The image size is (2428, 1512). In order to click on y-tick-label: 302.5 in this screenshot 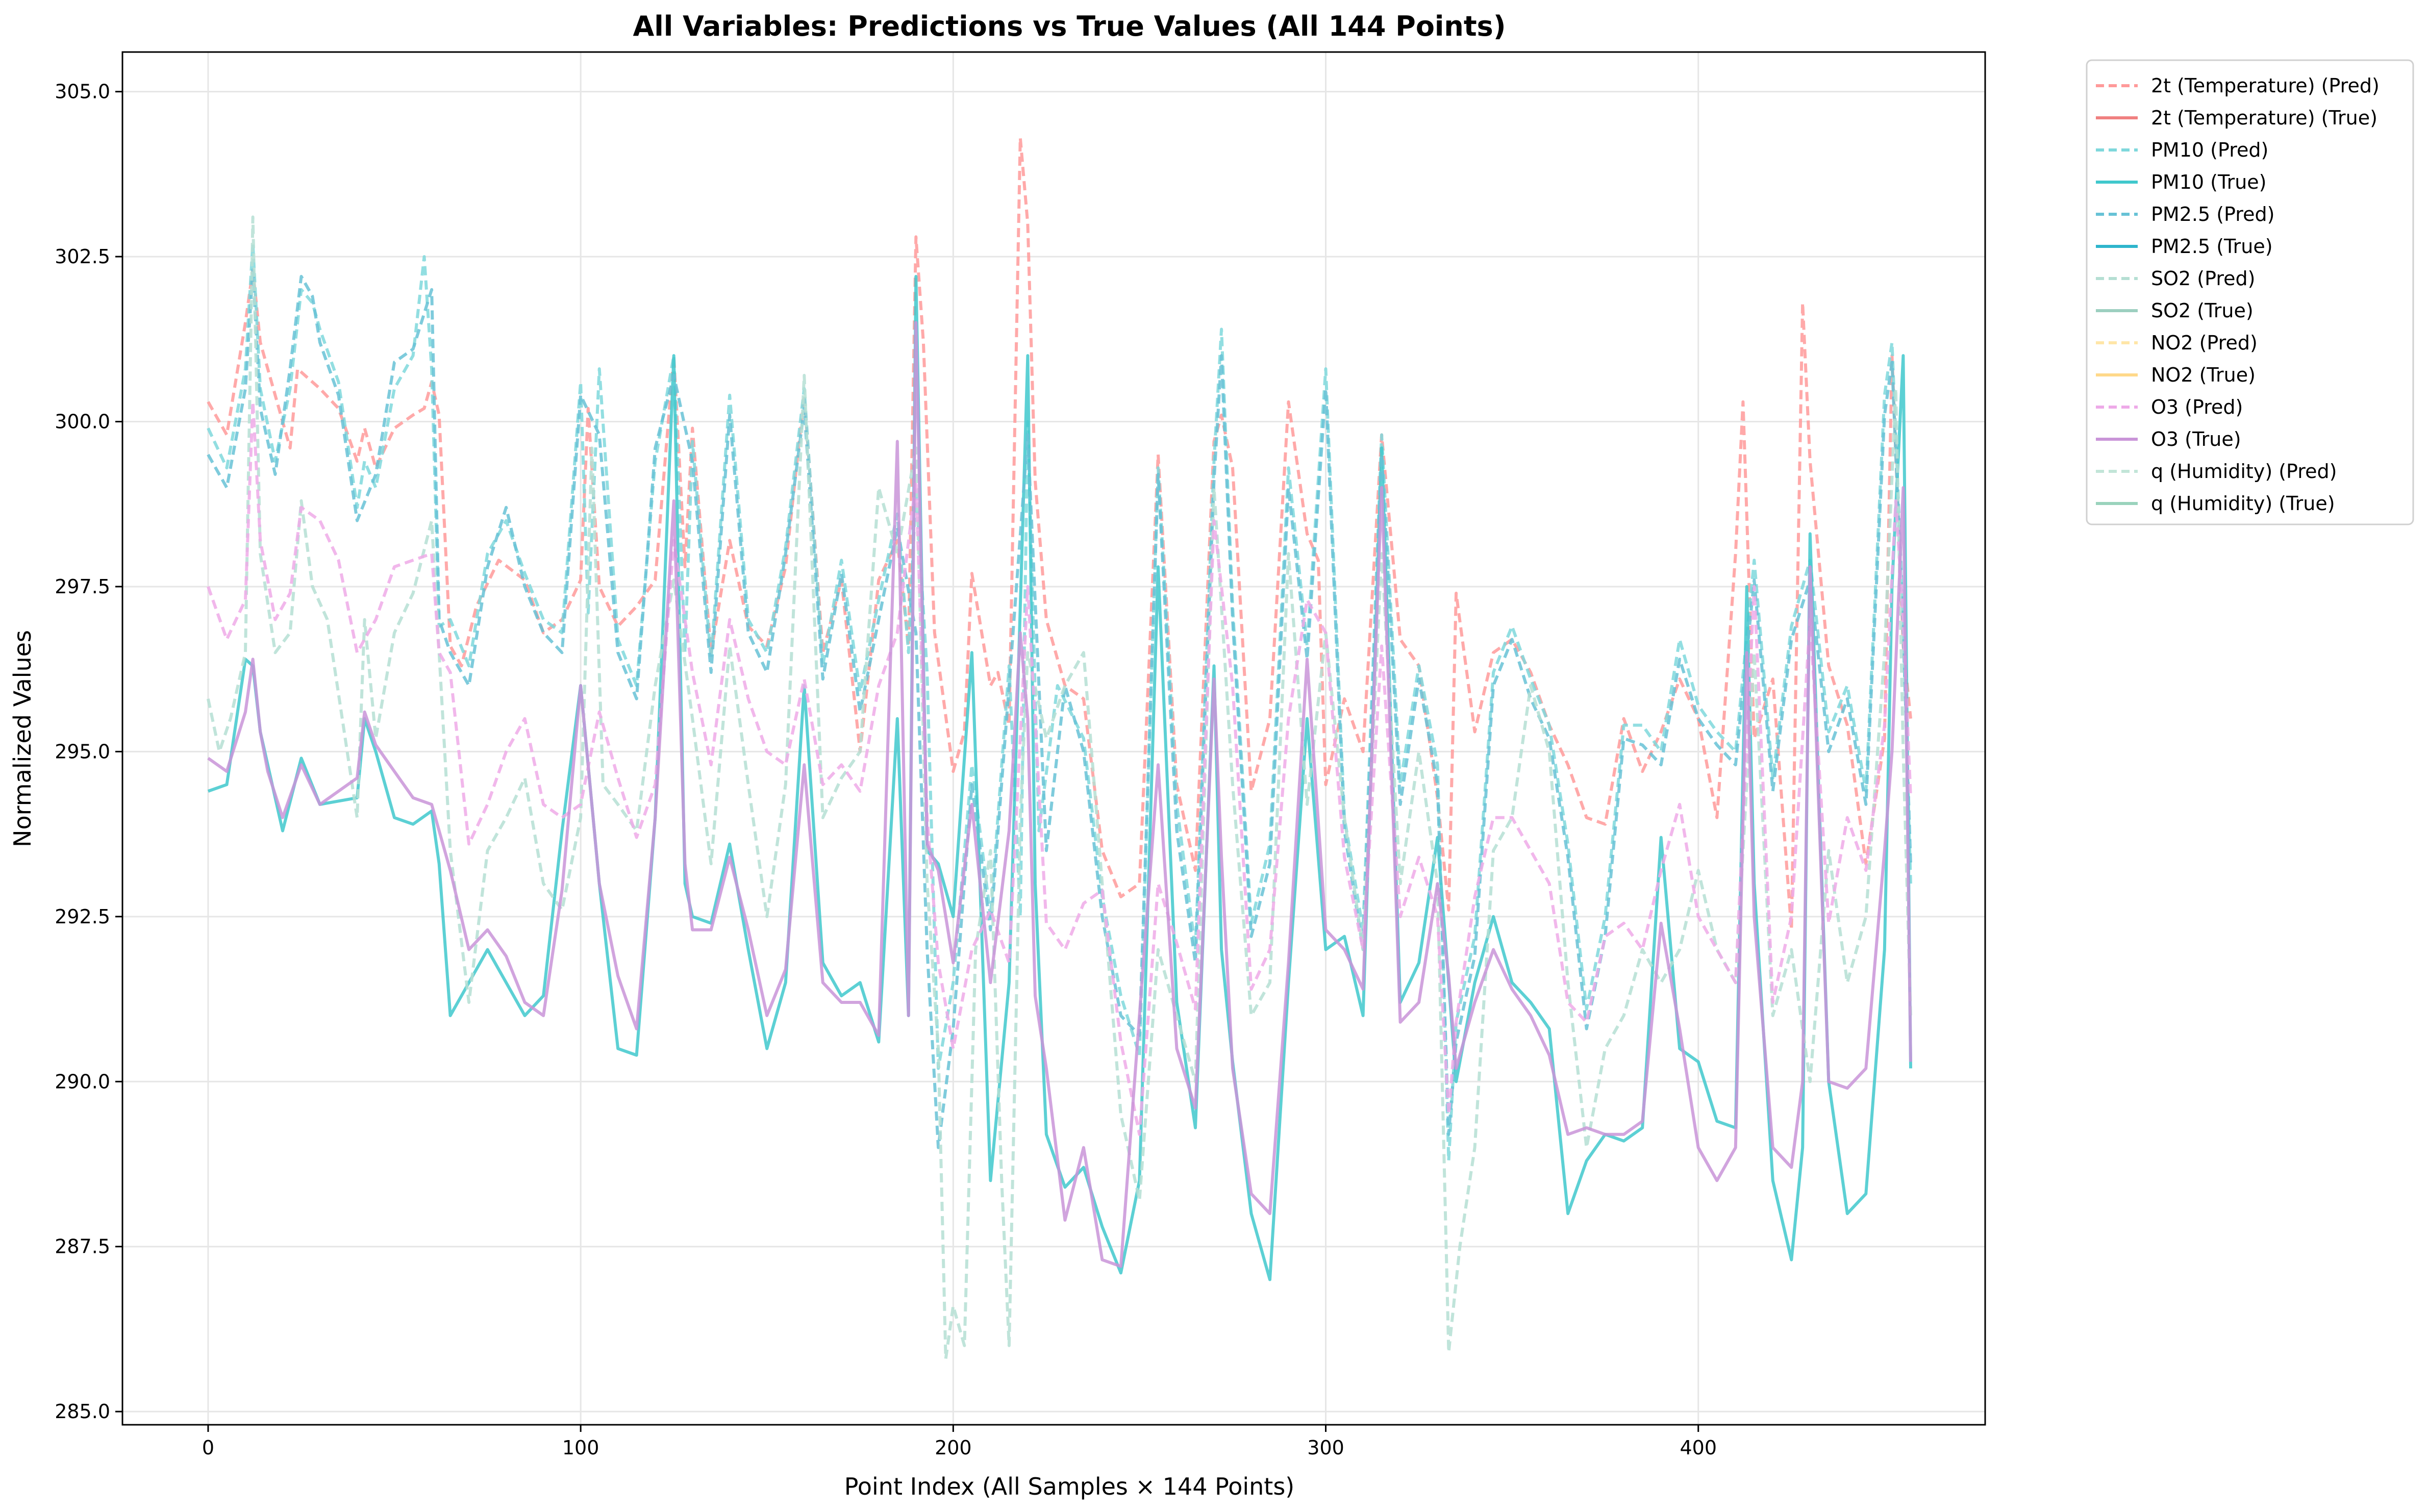, I will do `click(82, 256)`.